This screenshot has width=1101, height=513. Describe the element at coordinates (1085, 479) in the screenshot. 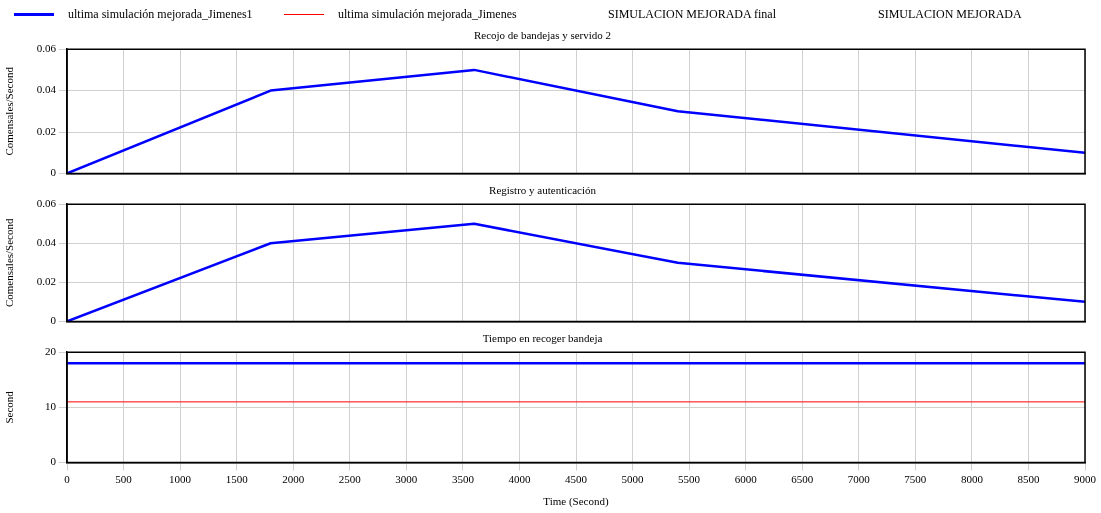

I see `x-tick-label: 9000` at that location.